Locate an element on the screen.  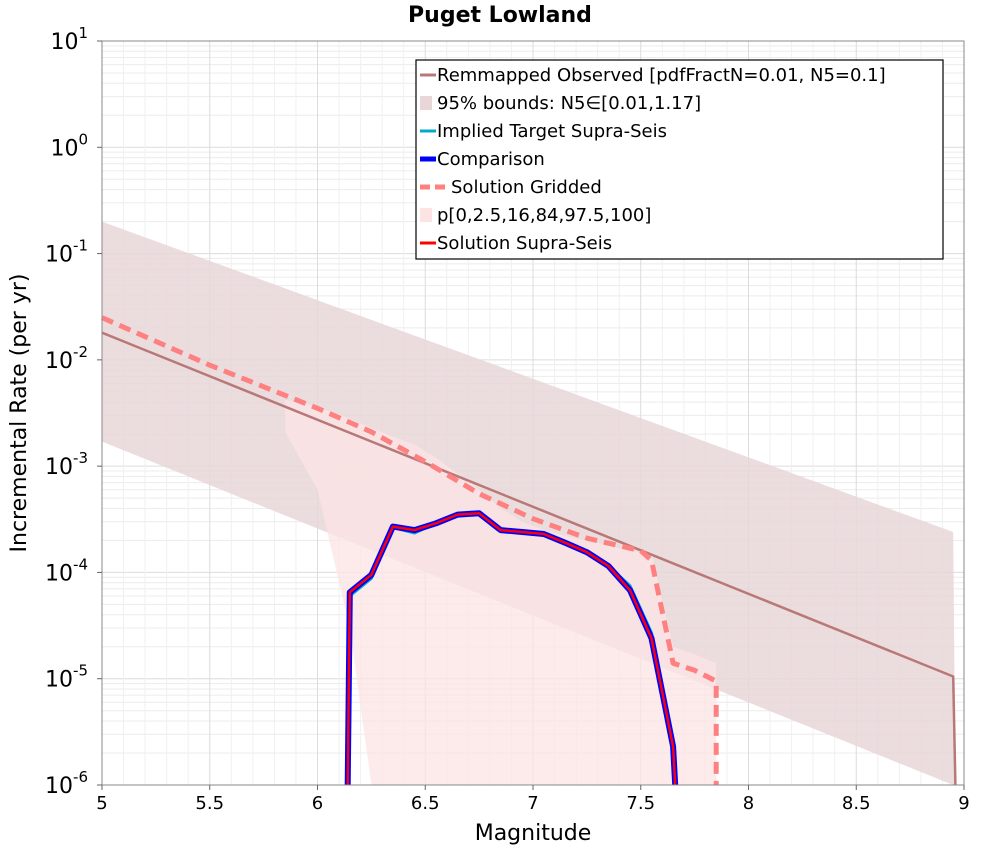
supra-line is located at coordinates (511, 649).